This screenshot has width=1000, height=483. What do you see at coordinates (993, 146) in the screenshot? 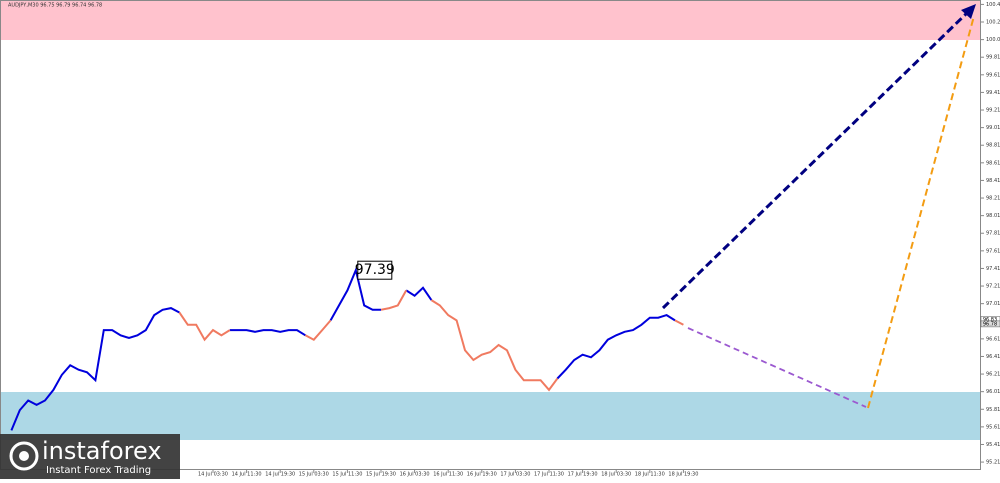
I see `y-tick-label: 98.81` at bounding box center [993, 146].